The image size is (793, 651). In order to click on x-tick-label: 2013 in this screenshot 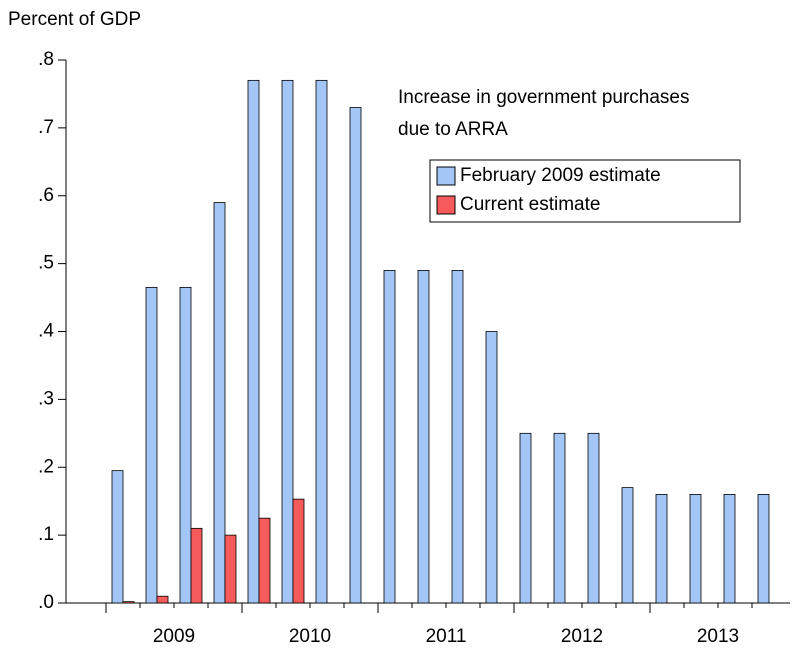, I will do `click(718, 636)`.